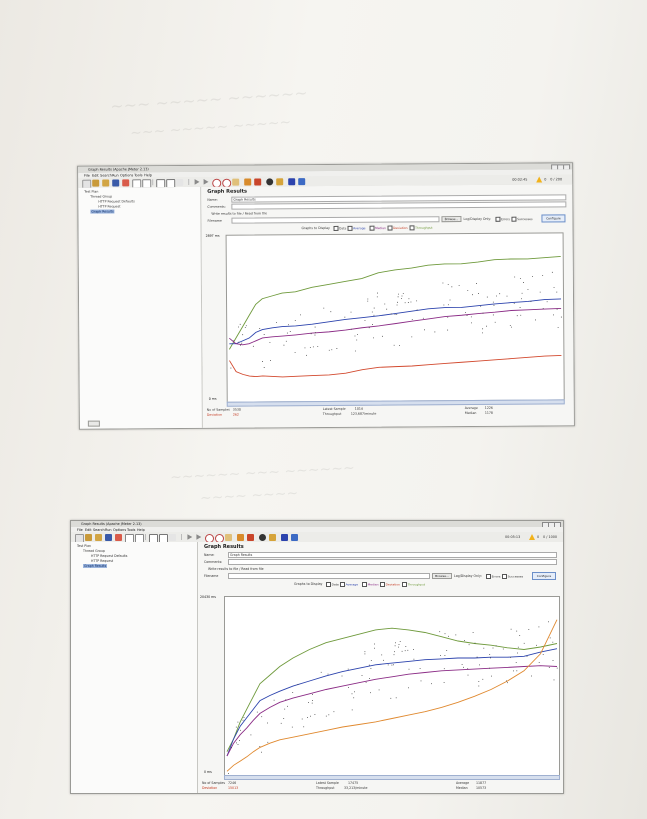 The image size is (647, 819). I want to click on tree-bottom-button, so click(93, 423).